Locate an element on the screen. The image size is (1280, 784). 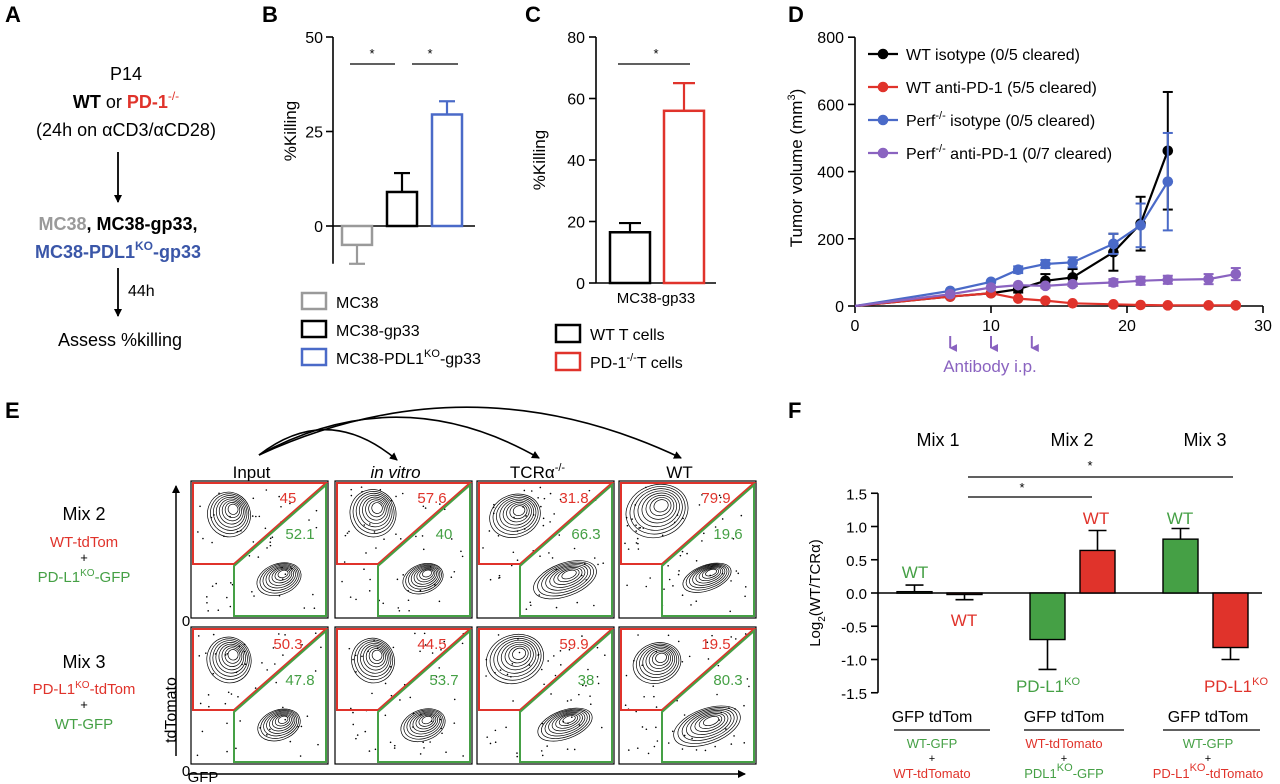
panel-d-y-tick-label: 600 is located at coordinates (830, 105).